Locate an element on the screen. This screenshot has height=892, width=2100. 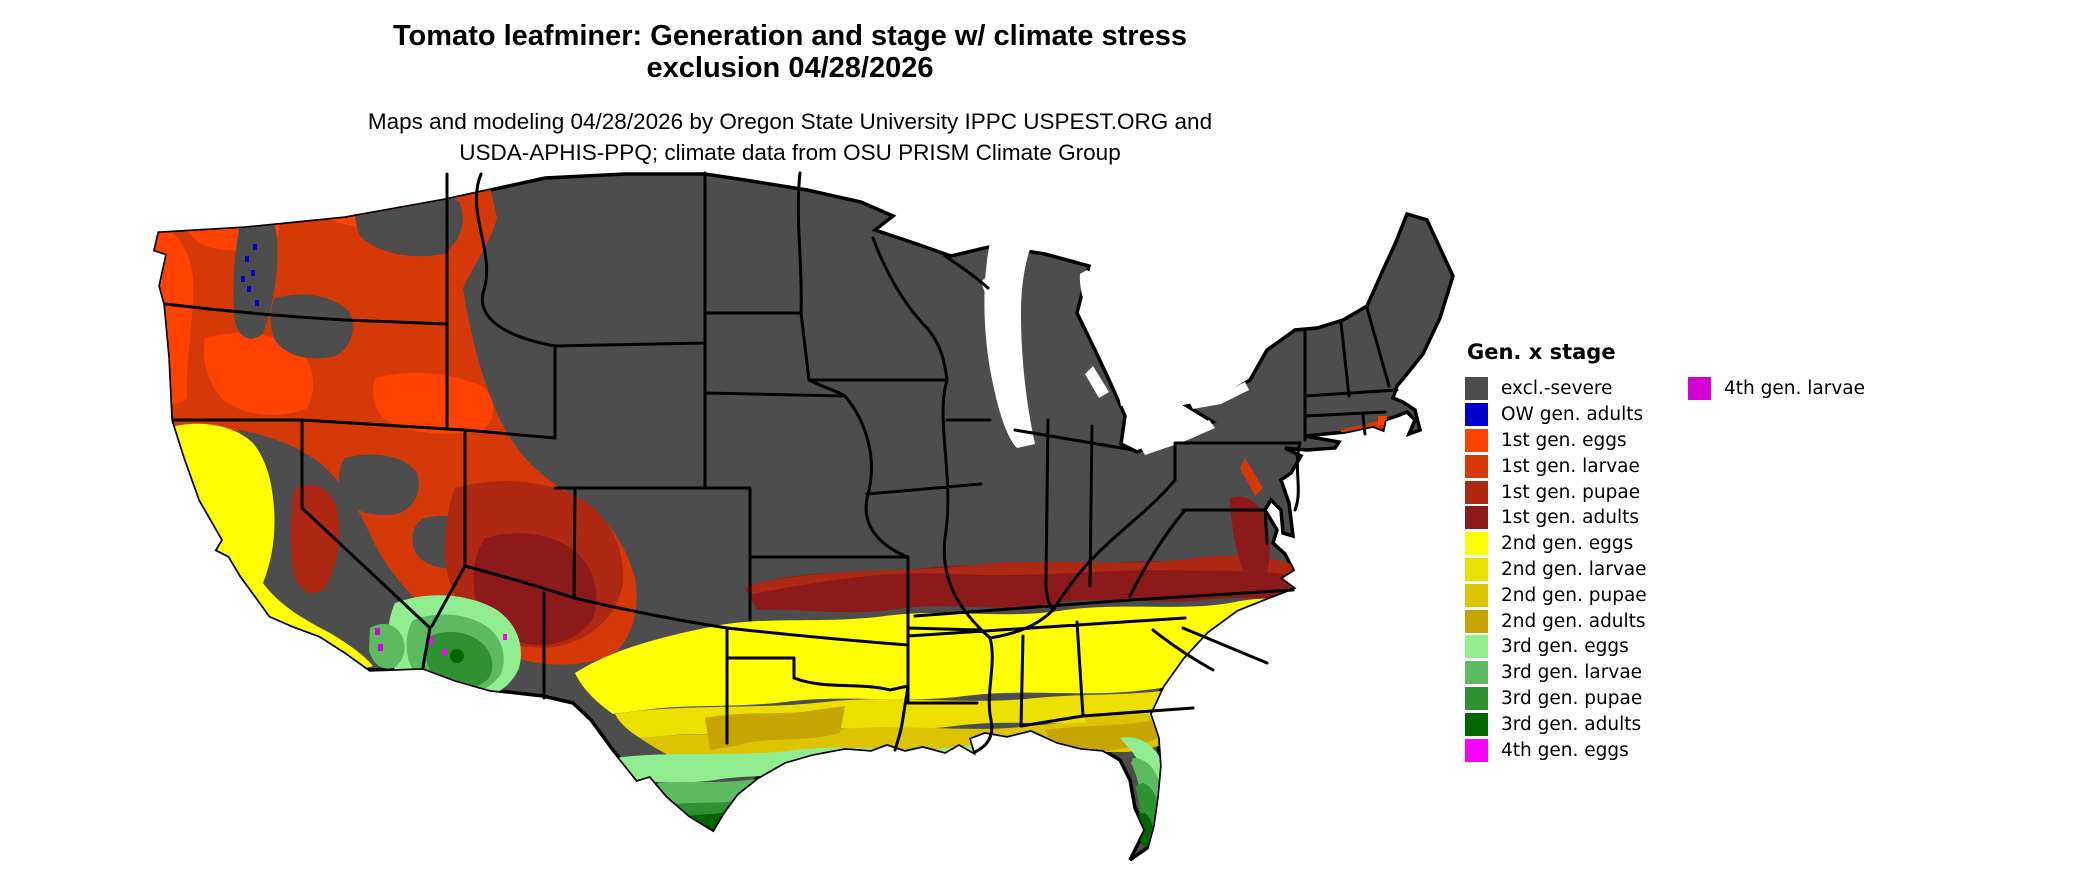
map-region-njcoast-red is located at coordinates (1251, 477).